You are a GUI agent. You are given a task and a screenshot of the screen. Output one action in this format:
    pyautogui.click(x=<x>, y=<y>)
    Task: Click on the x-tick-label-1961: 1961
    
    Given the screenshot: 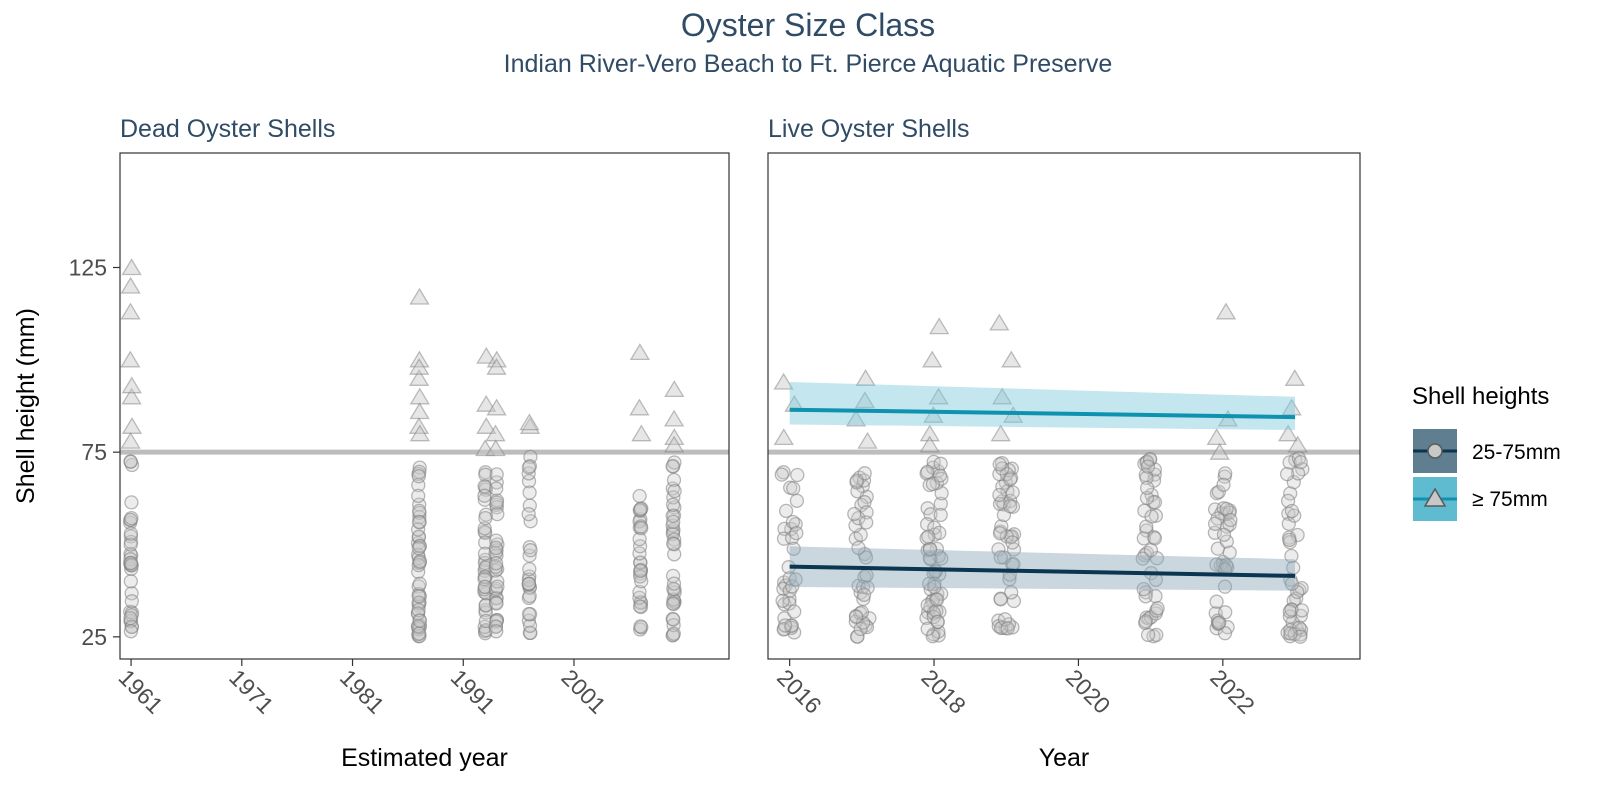 What is the action you would take?
    pyautogui.click(x=141, y=691)
    